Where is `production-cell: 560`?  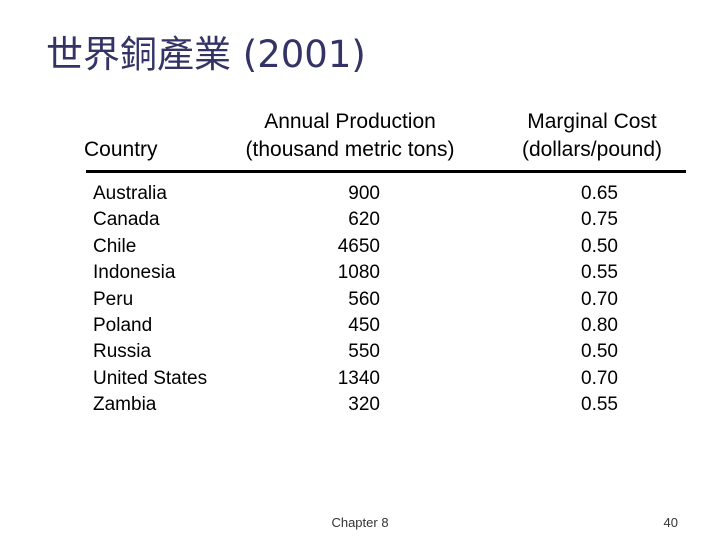
production-cell: 560 is located at coordinates (364, 299).